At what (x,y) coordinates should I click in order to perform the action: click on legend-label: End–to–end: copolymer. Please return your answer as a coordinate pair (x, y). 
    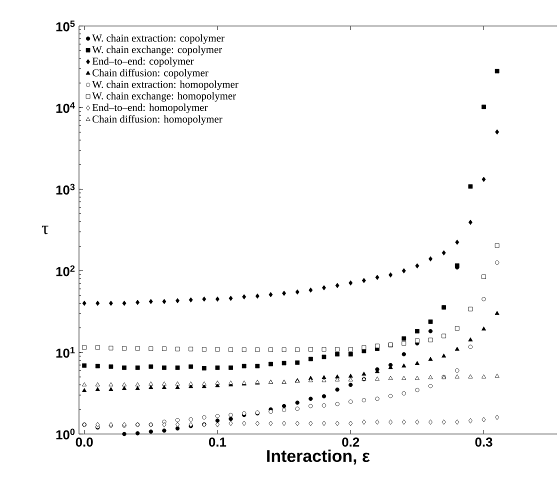
    Looking at the image, I should click on (143, 62).